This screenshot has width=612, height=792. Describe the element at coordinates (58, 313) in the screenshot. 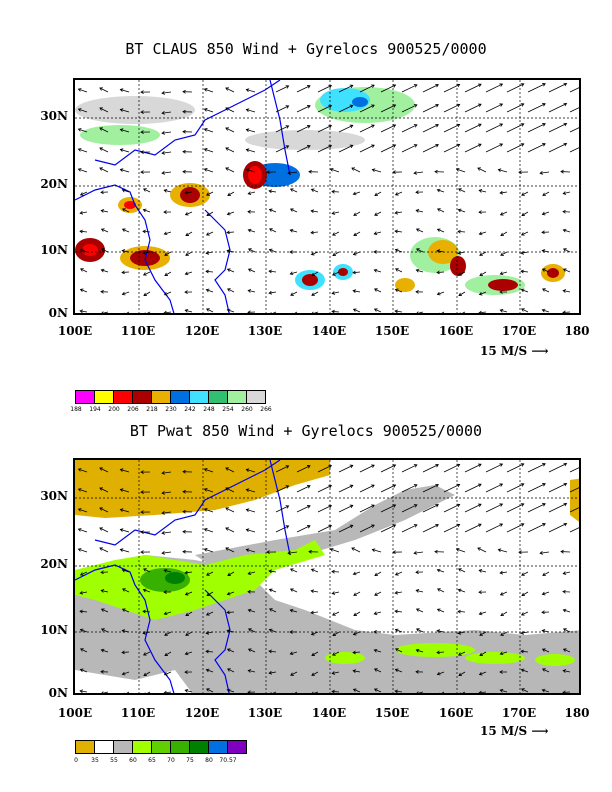

I see `top-ytick-0n: 0N` at that location.